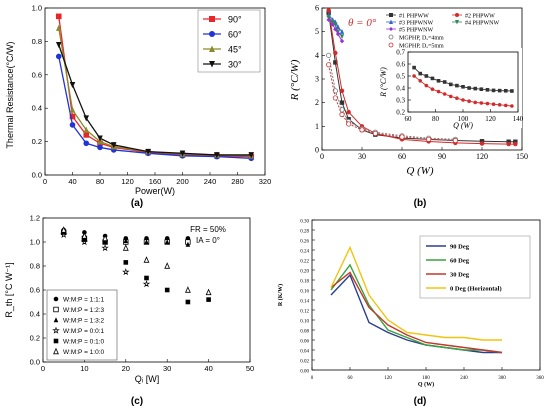 The height and width of the screenshot is (410, 550). What do you see at coordinates (317, 150) in the screenshot?
I see `y-tick-label: 0` at bounding box center [317, 150].